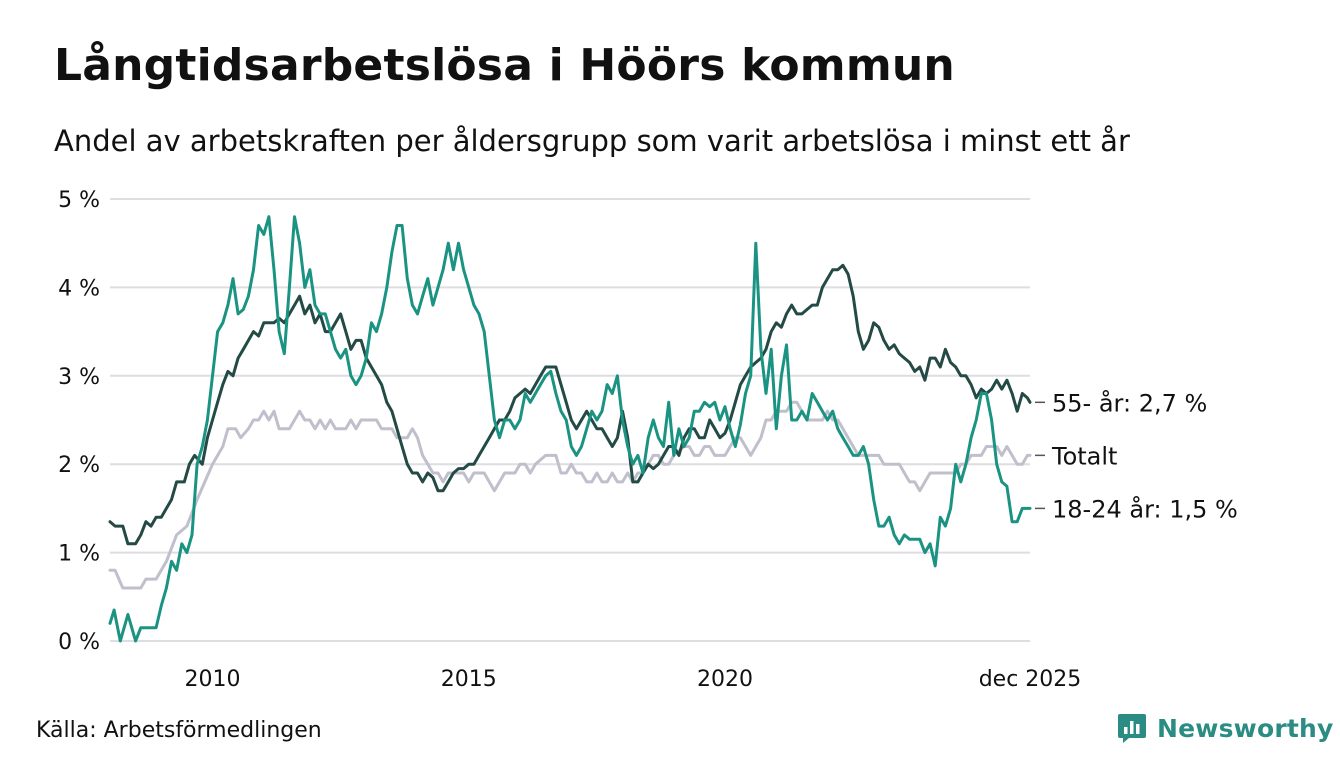 The height and width of the screenshot is (780, 1340). I want to click on y-tick-label-3: 3 %, so click(79, 377).